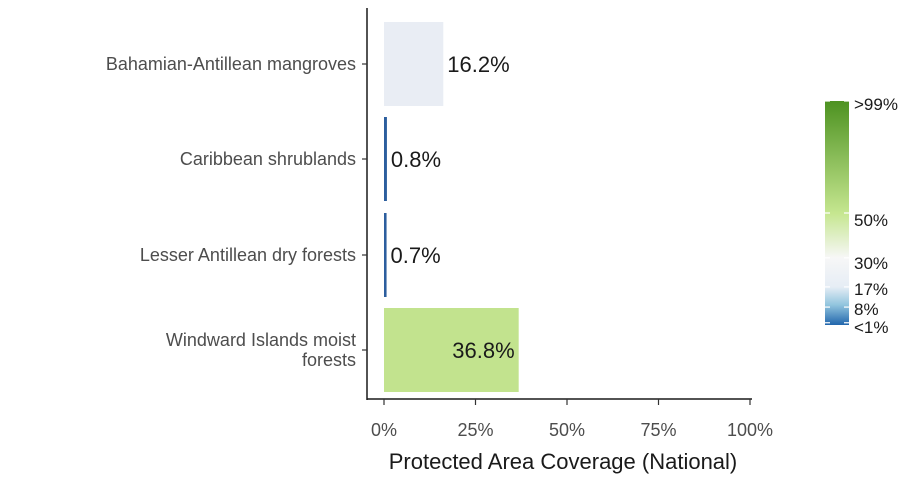  Describe the element at coordinates (866, 309) in the screenshot. I see `legend-label: 8%` at that location.